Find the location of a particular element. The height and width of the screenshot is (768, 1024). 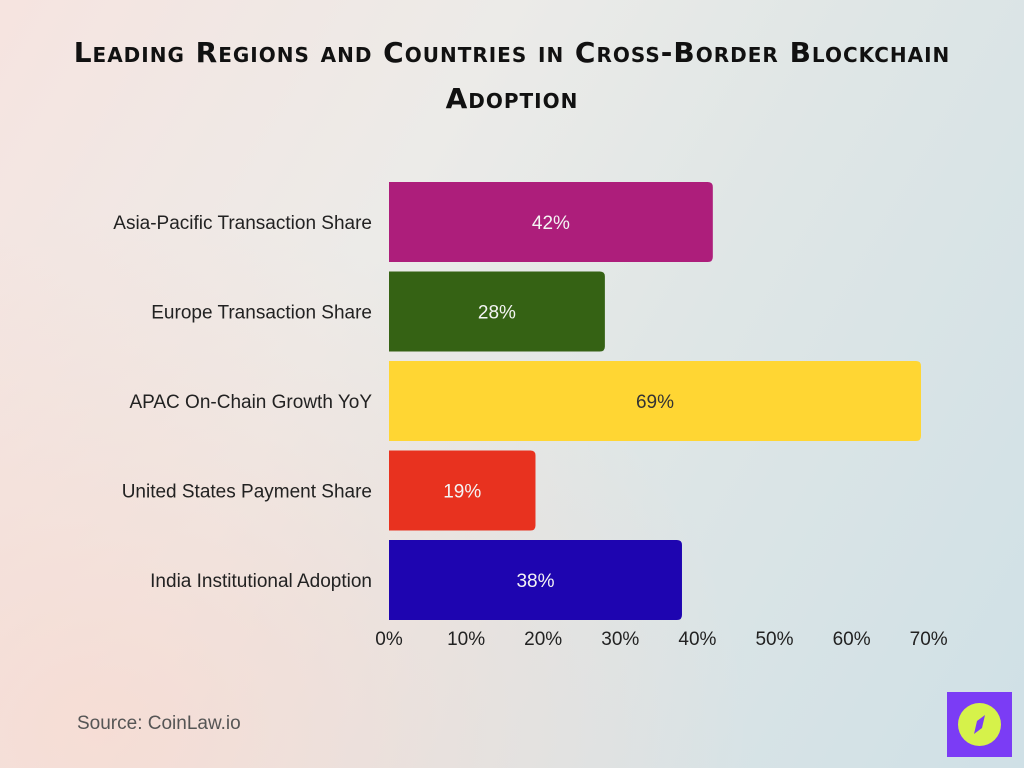

compass-icon is located at coordinates (979, 724).